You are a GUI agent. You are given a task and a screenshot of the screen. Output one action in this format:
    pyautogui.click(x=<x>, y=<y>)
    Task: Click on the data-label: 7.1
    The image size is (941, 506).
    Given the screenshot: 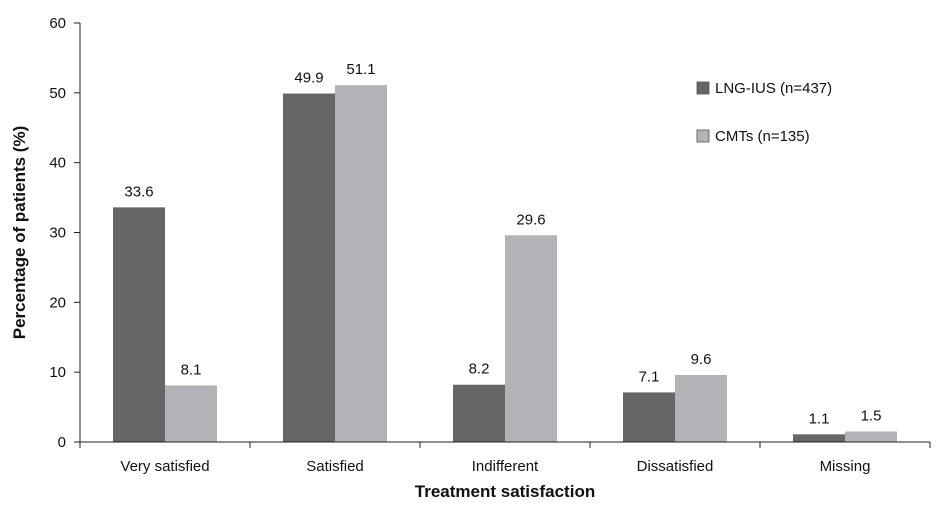 What is the action you would take?
    pyautogui.click(x=649, y=376)
    